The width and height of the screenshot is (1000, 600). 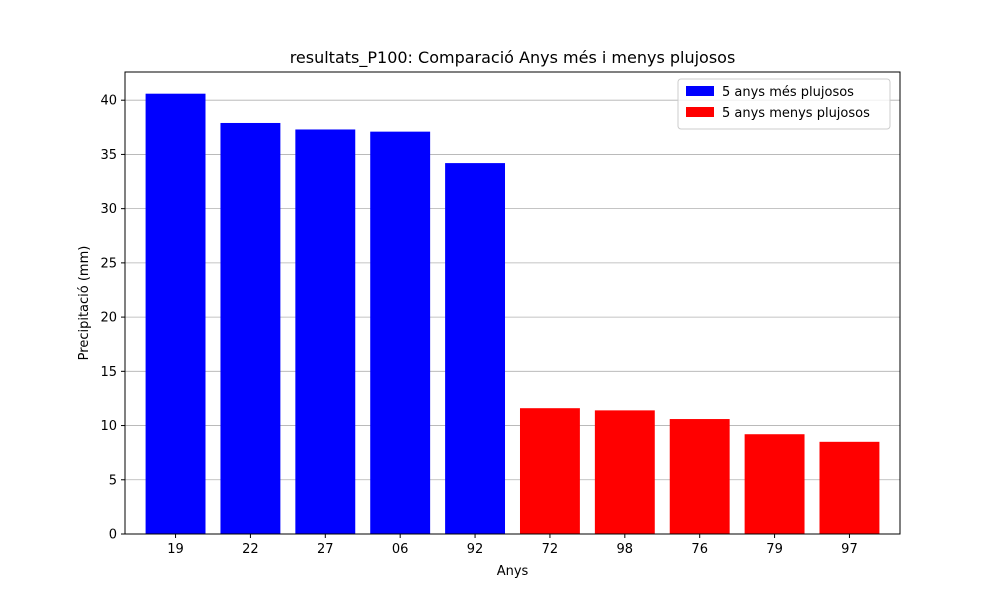 I want to click on x-tick-label: 97, so click(x=849, y=549).